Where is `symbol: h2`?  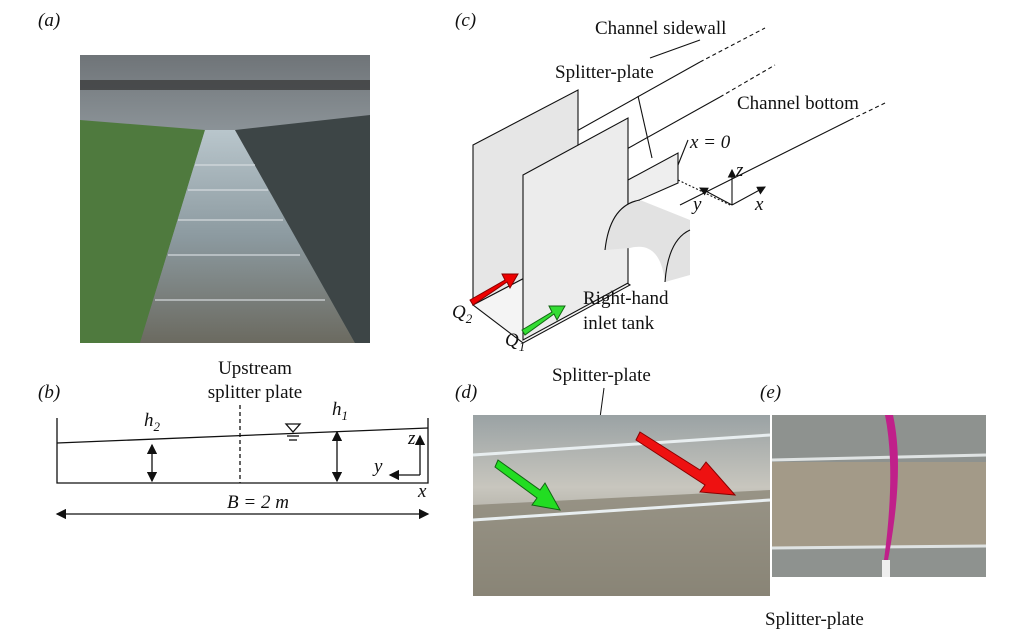 symbol: h2 is located at coordinates (152, 422).